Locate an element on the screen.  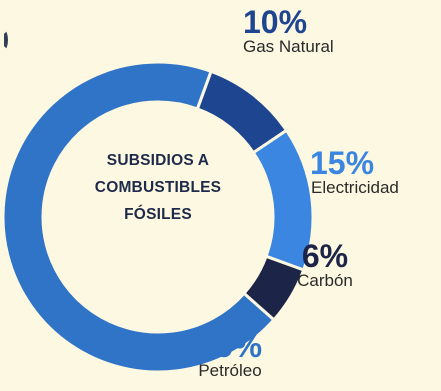
slice-value-gas-natural: 10% is located at coordinates (275, 22).